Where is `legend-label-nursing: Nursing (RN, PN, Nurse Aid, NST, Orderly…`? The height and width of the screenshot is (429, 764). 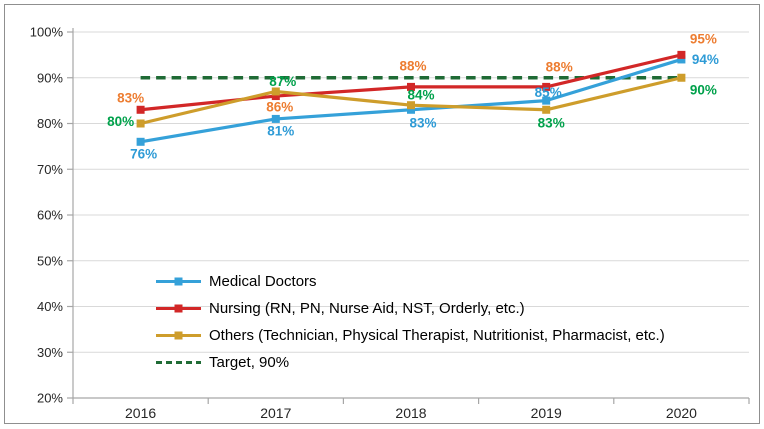
legend-label-nursing: Nursing (RN, PN, Nurse Aid, NST, Orderly… is located at coordinates (367, 308).